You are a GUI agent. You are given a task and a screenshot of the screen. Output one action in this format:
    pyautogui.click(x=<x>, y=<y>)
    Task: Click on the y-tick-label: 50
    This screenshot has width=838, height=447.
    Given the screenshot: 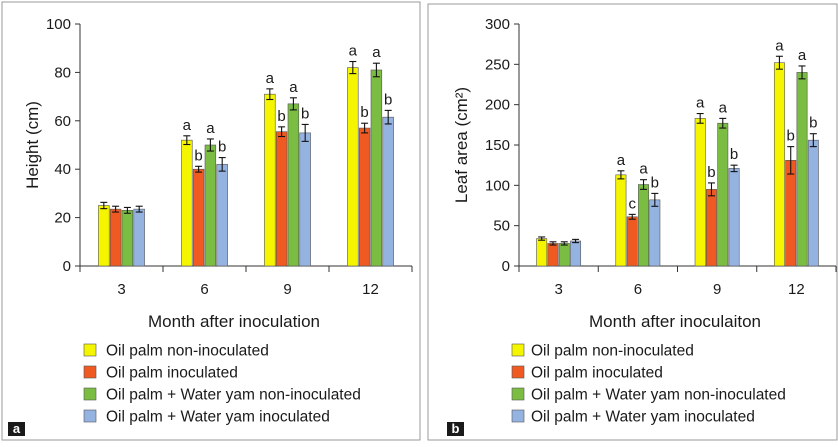 What is the action you would take?
    pyautogui.click(x=501, y=226)
    